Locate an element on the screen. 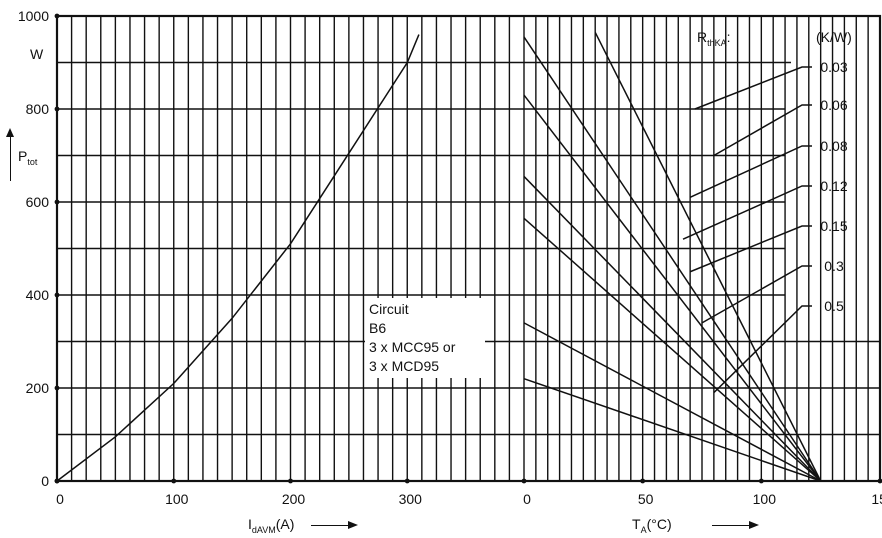 This screenshot has height=538, width=882. x-axis-arrow-right is located at coordinates (731, 525).